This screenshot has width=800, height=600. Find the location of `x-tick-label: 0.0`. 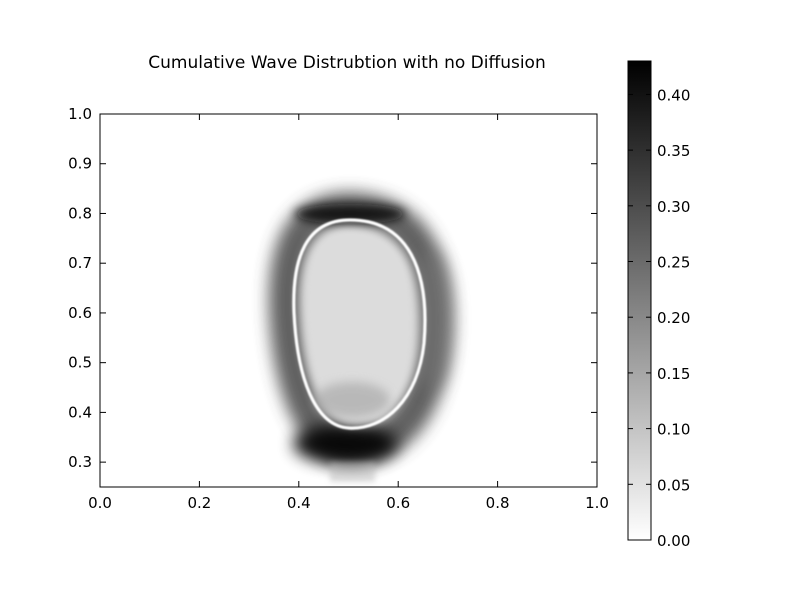

x-tick-label: 0.0 is located at coordinates (100, 503).